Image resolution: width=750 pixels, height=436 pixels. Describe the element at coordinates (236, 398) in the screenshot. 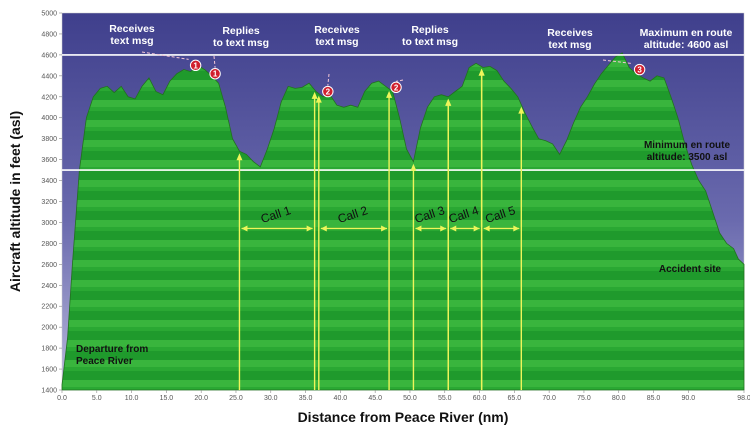

I see `x-tick-label: 25.0` at that location.